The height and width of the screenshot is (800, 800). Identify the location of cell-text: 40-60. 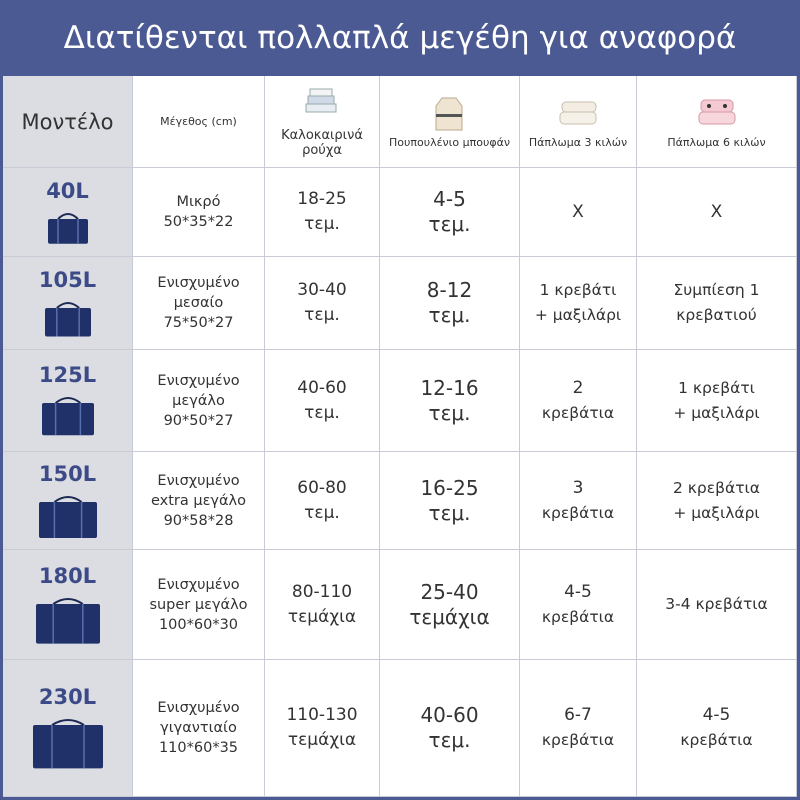
(322, 387).